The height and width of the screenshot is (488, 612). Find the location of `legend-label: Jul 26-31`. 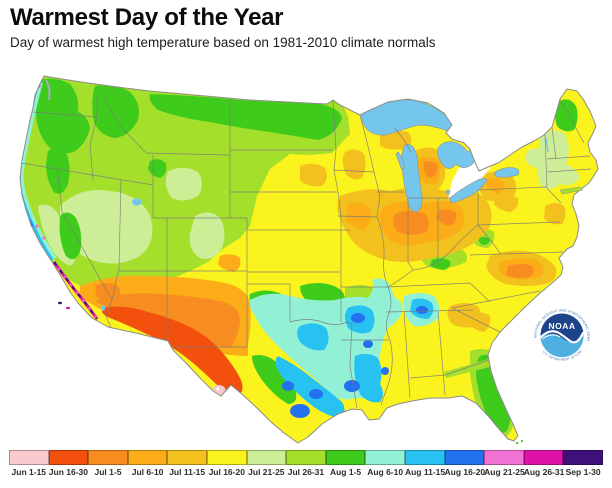

legend-label: Jul 26-31 is located at coordinates (306, 472).